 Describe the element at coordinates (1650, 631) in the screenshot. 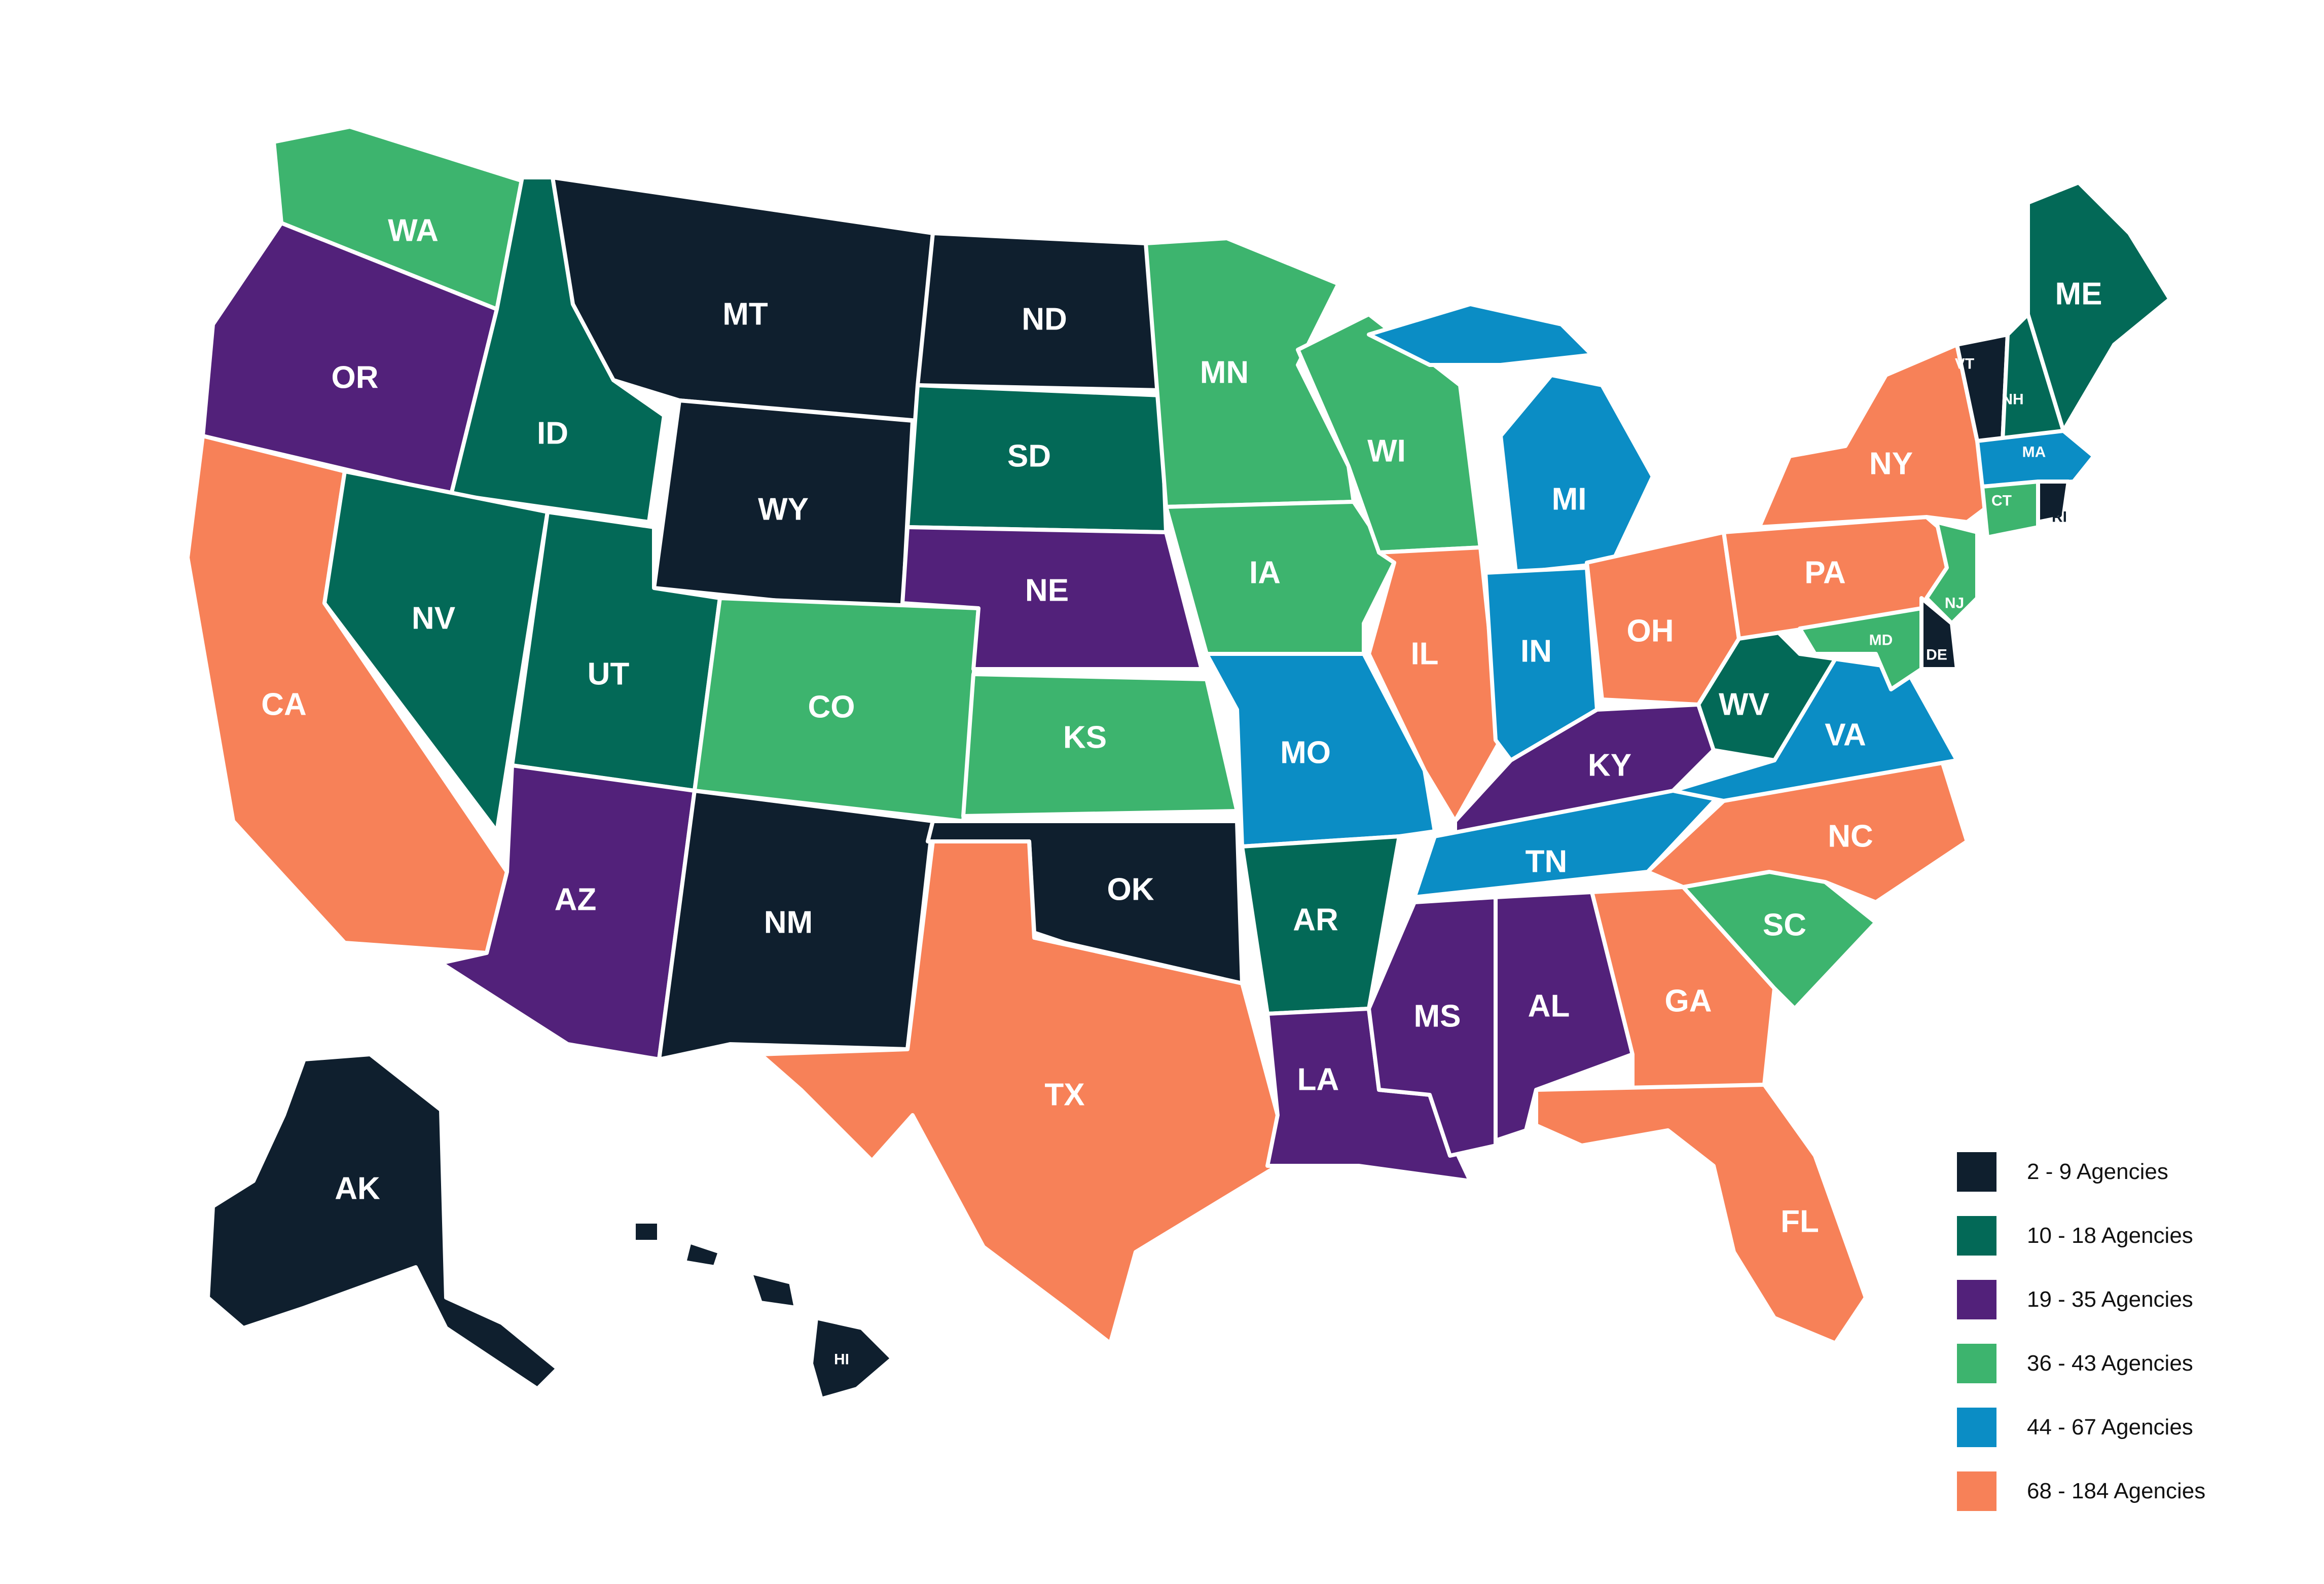

I see `label-oh: OH` at that location.